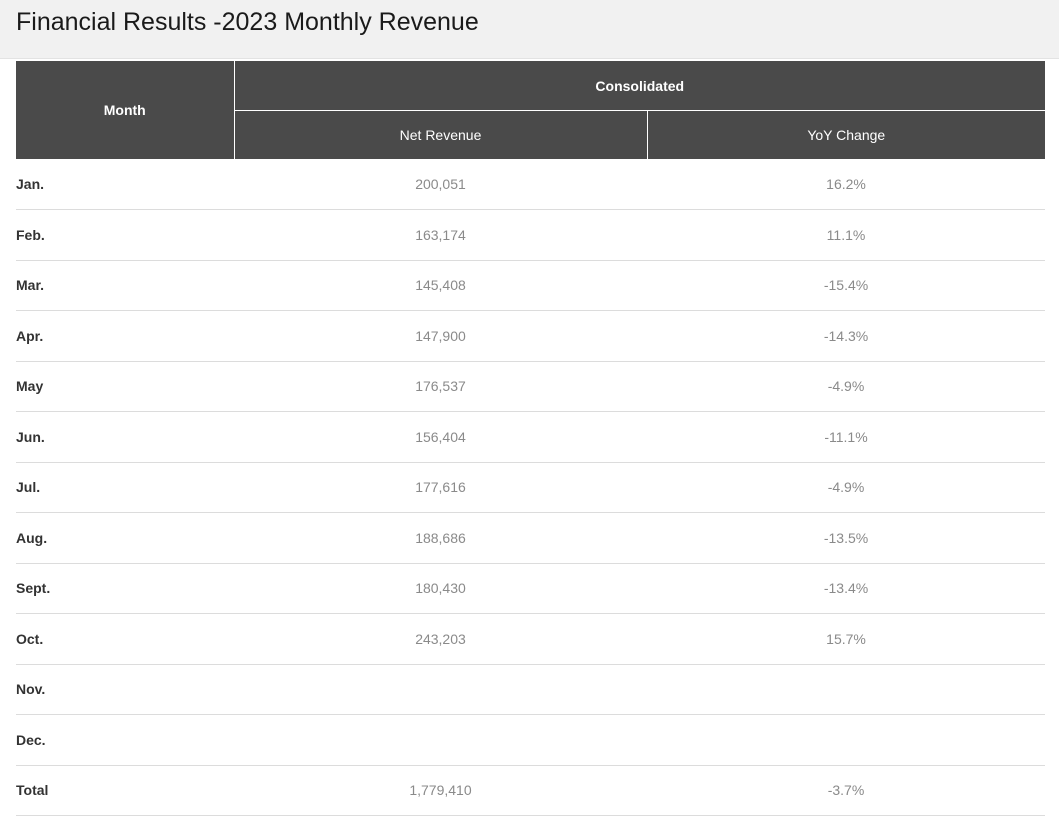 This screenshot has height=830, width=1059. I want to click on net-revenue-cell: 1,779,410, so click(440, 790).